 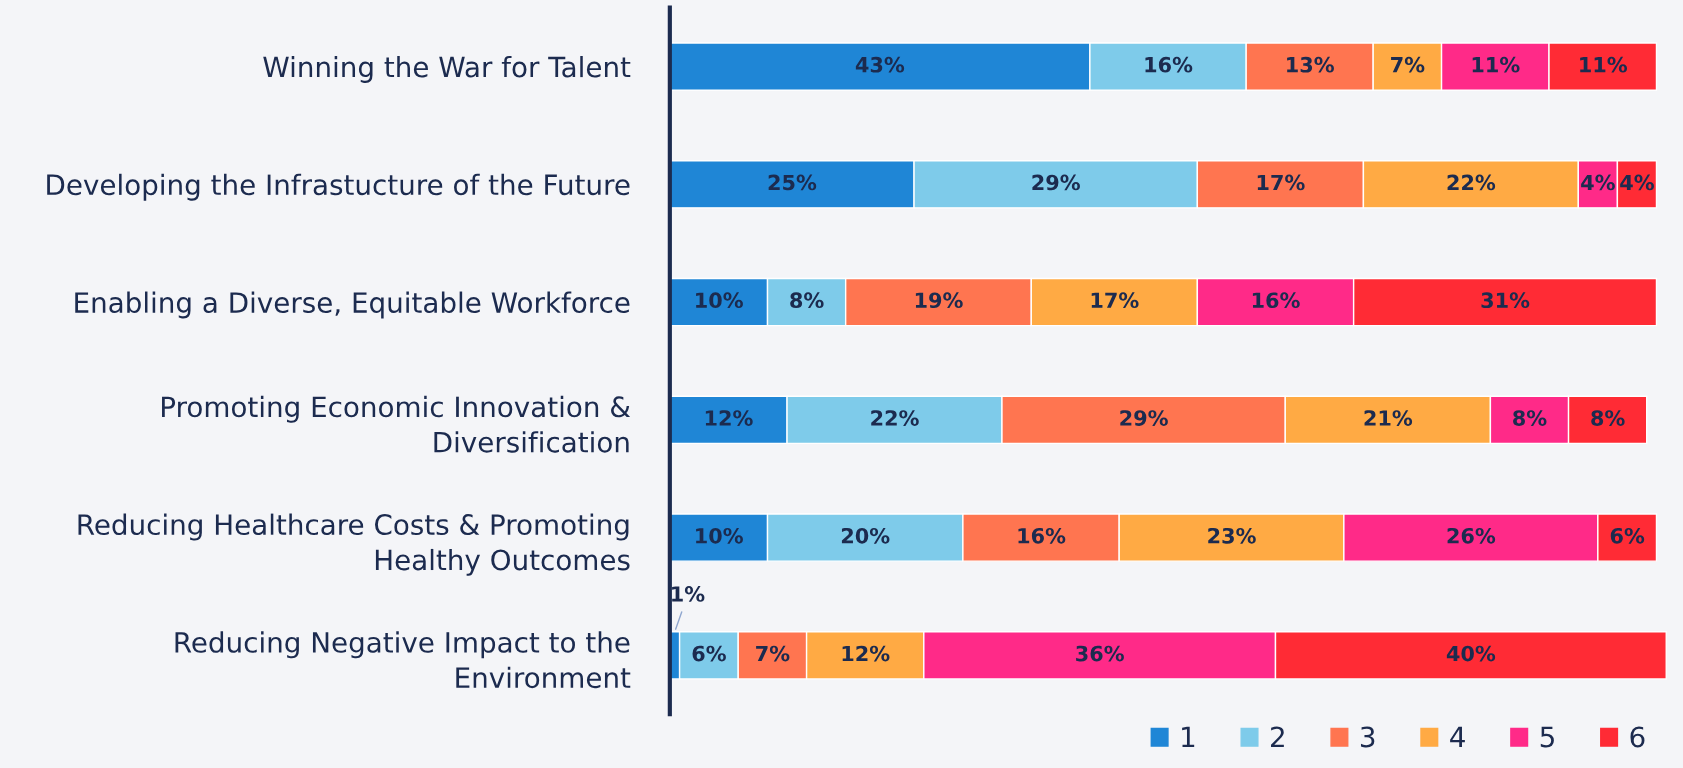 What do you see at coordinates (939, 300) in the screenshot?
I see `data-label: 19%` at bounding box center [939, 300].